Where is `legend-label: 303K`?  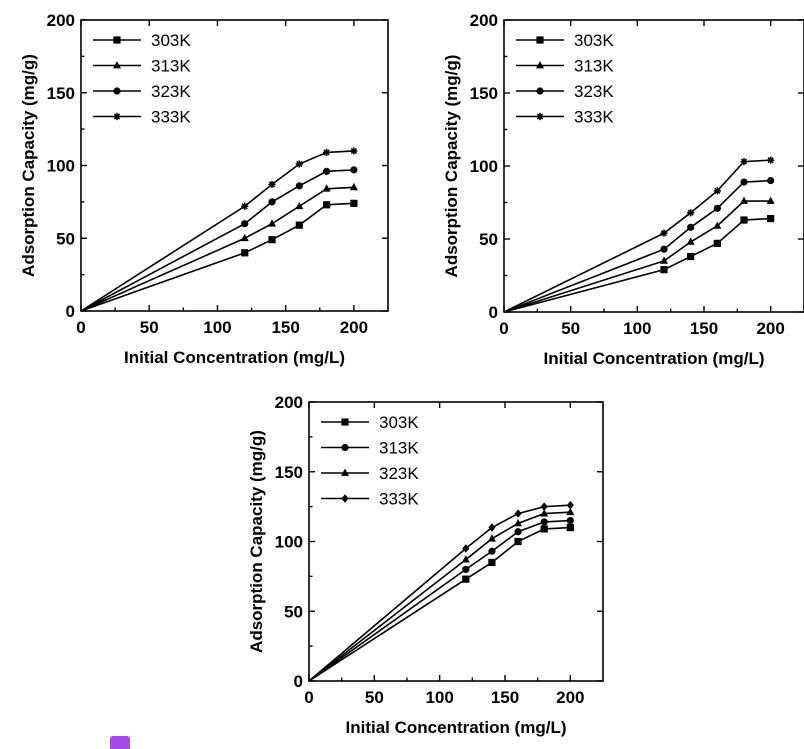 legend-label: 303K is located at coordinates (171, 40).